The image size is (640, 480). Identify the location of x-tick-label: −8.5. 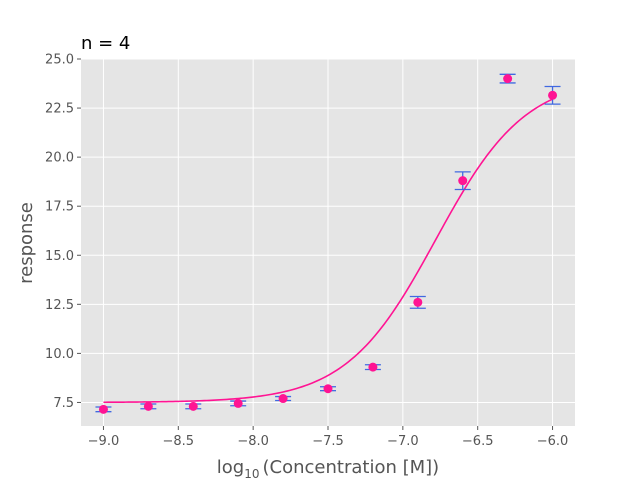
(179, 441).